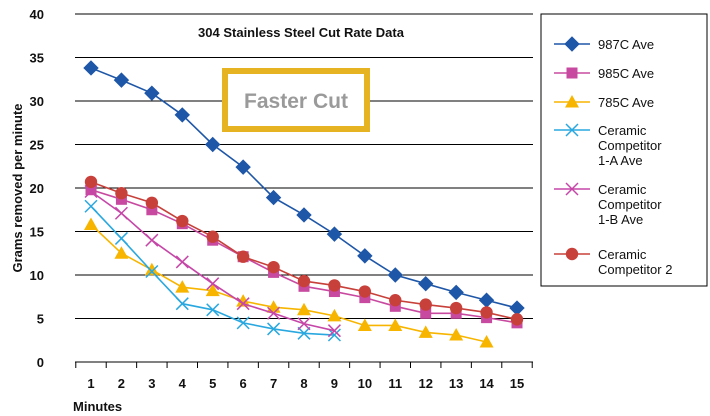 The image size is (710, 416). What do you see at coordinates (37, 58) in the screenshot?
I see `y-tick-label: 35` at bounding box center [37, 58].